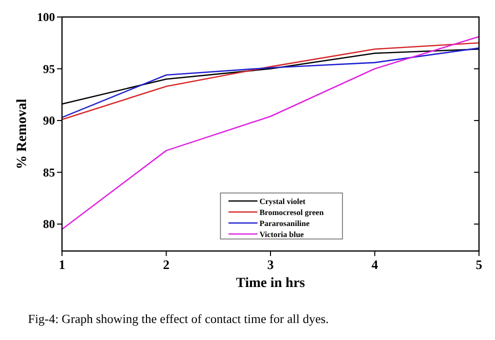  I want to click on legend-label: Pararosaniline, so click(284, 223).